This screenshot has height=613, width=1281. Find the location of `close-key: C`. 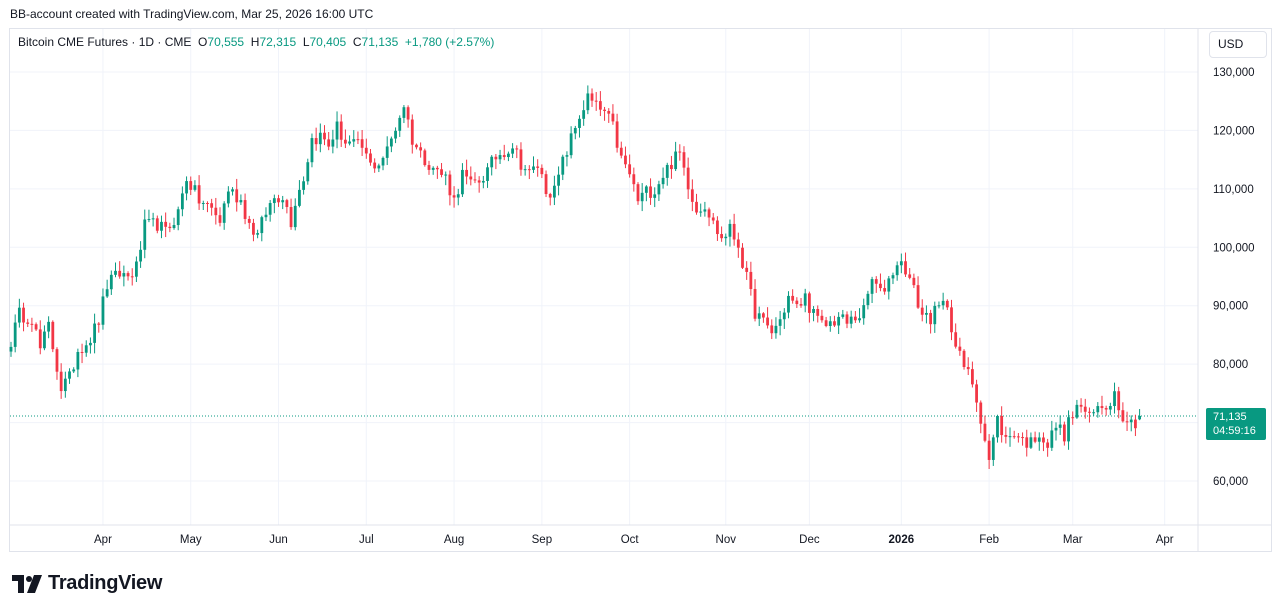

close-key: C is located at coordinates (357, 42).